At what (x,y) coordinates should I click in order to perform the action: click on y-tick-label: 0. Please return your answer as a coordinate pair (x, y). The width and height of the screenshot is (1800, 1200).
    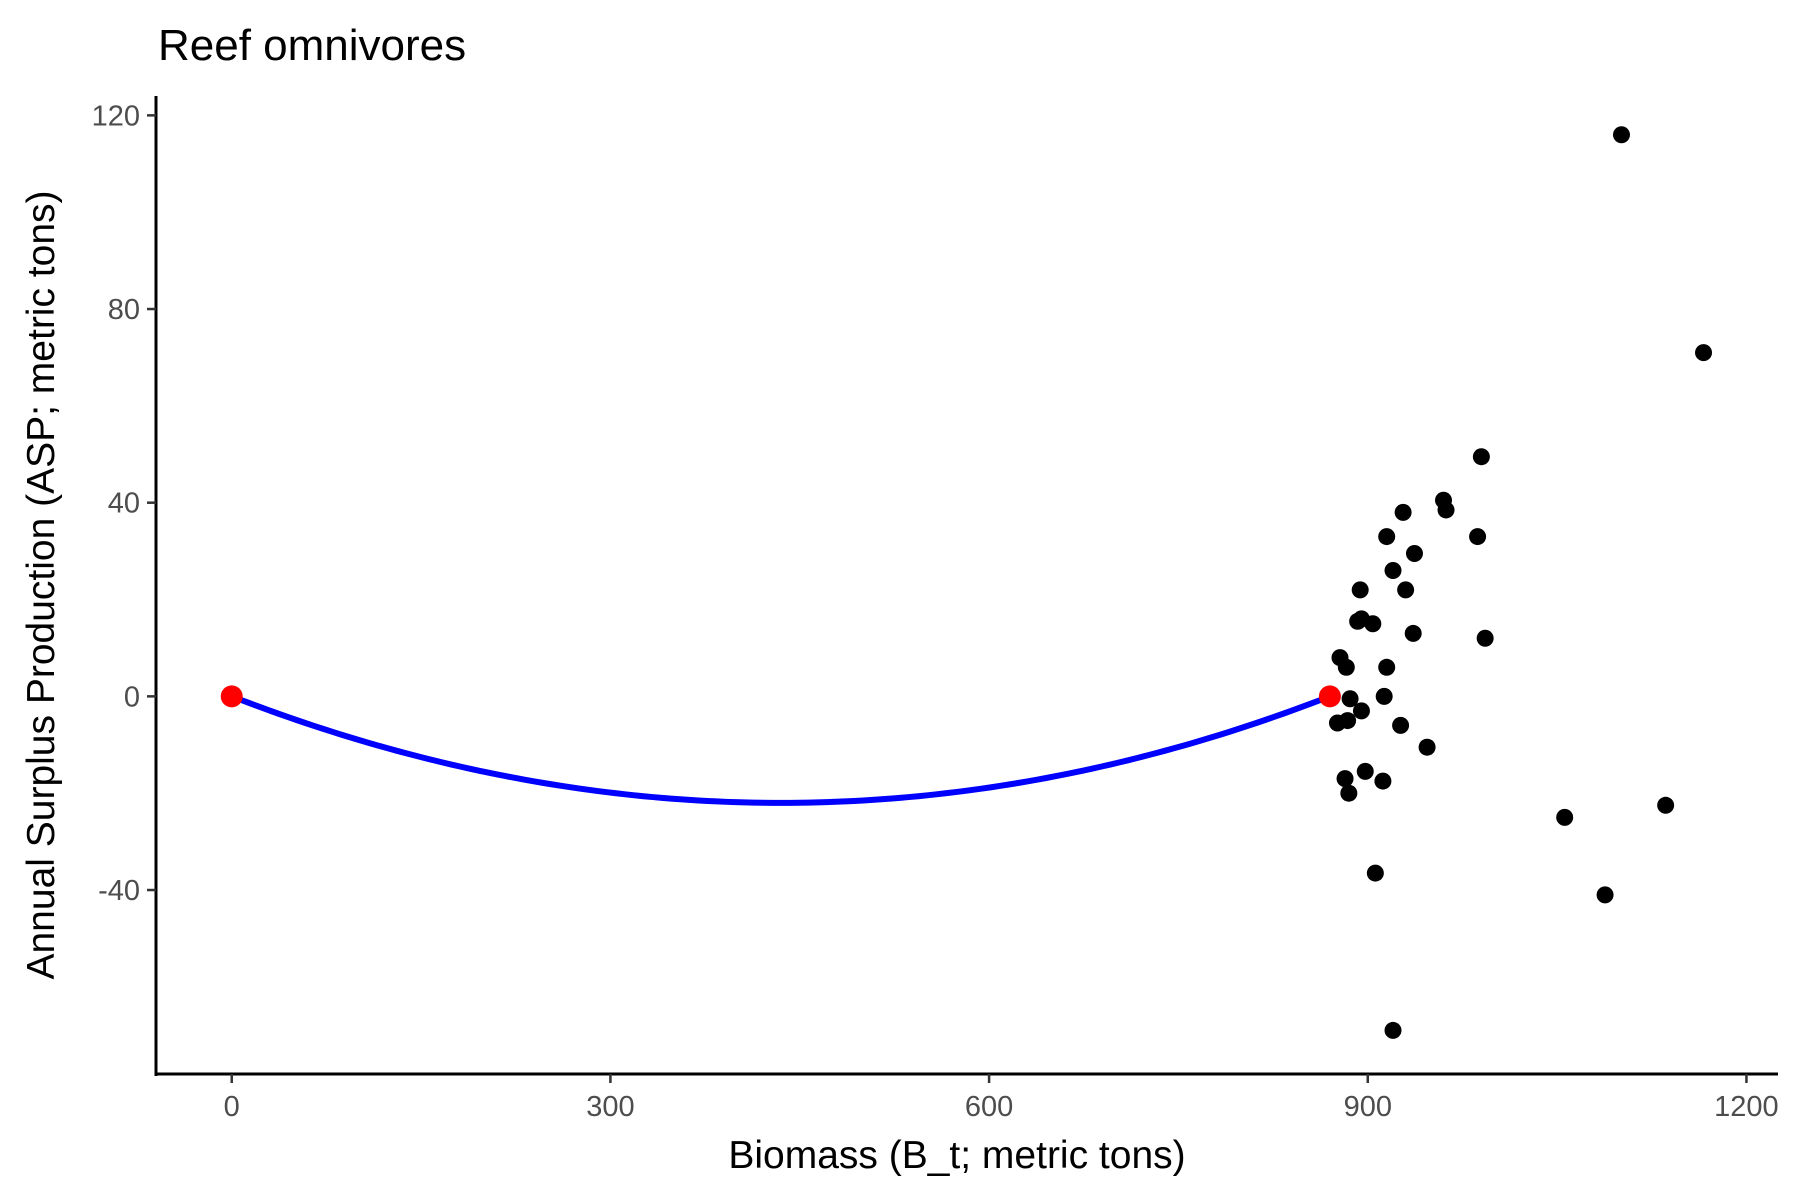
    Looking at the image, I should click on (132, 697).